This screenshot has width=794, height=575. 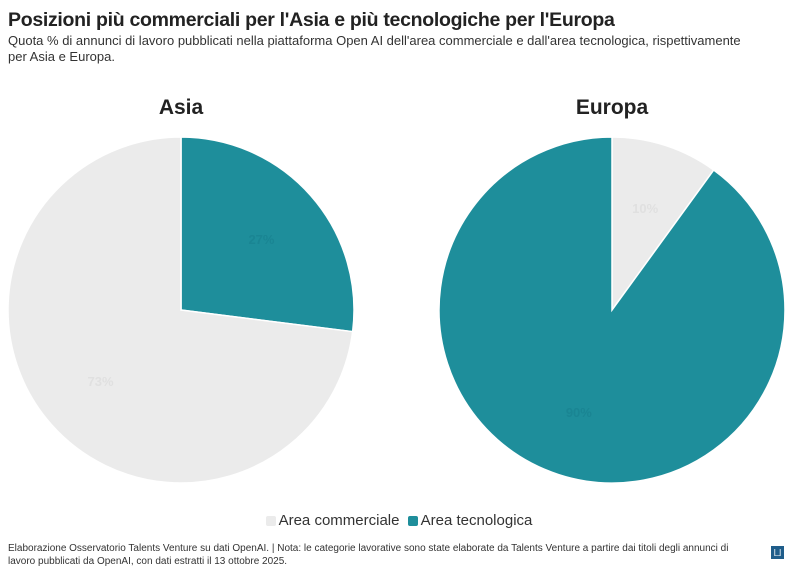 What do you see at coordinates (101, 381) in the screenshot?
I see `pie-data-label: 73%` at bounding box center [101, 381].